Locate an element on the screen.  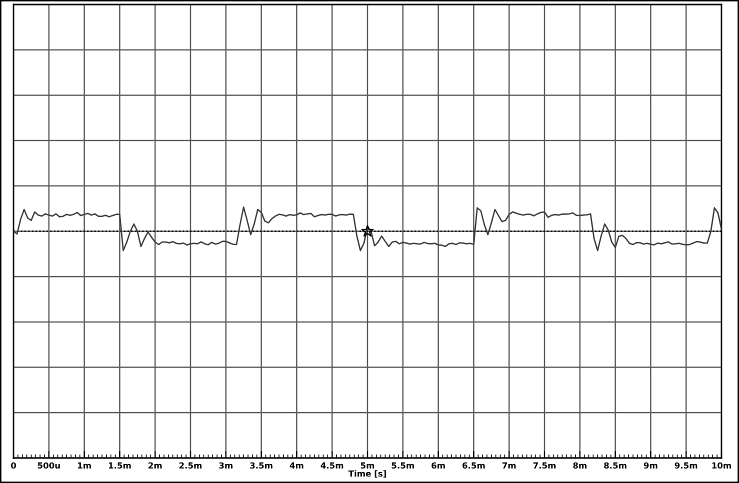
x-tick-label: 9m is located at coordinates (651, 465).